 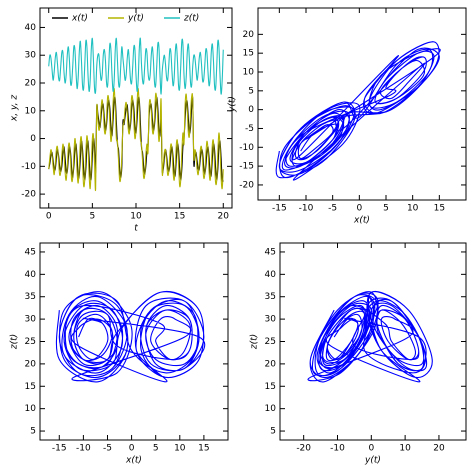 What do you see at coordinates (249, 129) in the screenshot?
I see `y-tick-label: -5` at bounding box center [249, 129].